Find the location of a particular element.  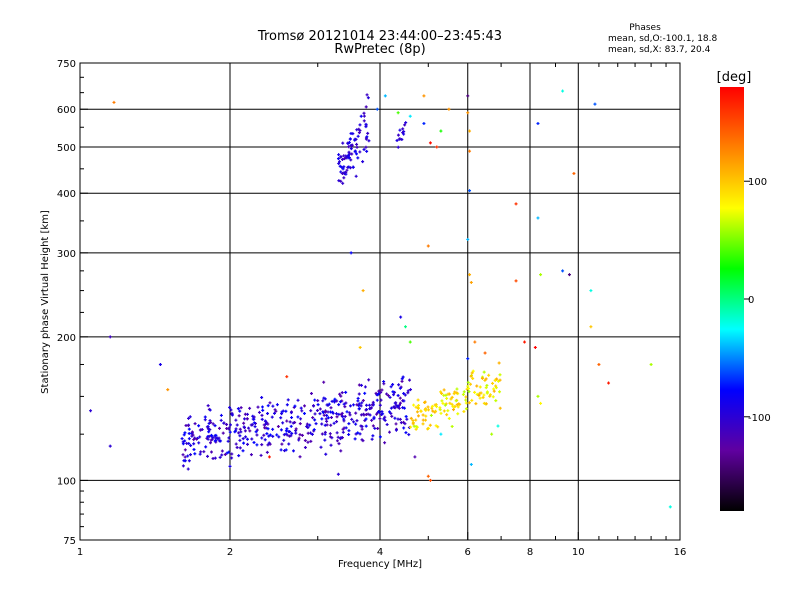

y-tick-label: 75 is located at coordinates (69, 541).